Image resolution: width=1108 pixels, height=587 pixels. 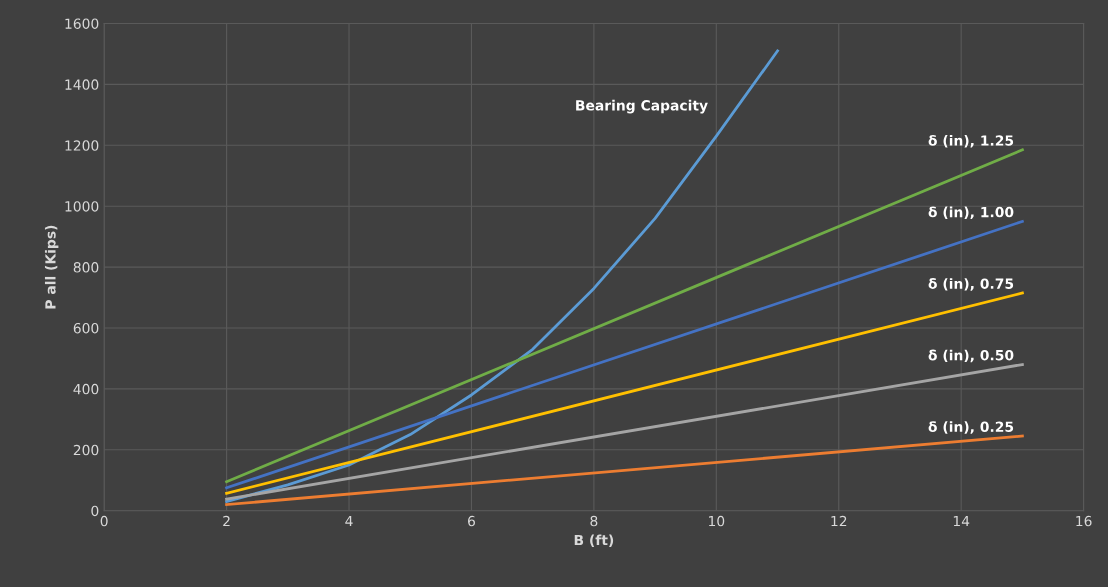 What do you see at coordinates (82, 206) in the screenshot?
I see `y-tick-label: 1000` at bounding box center [82, 206].